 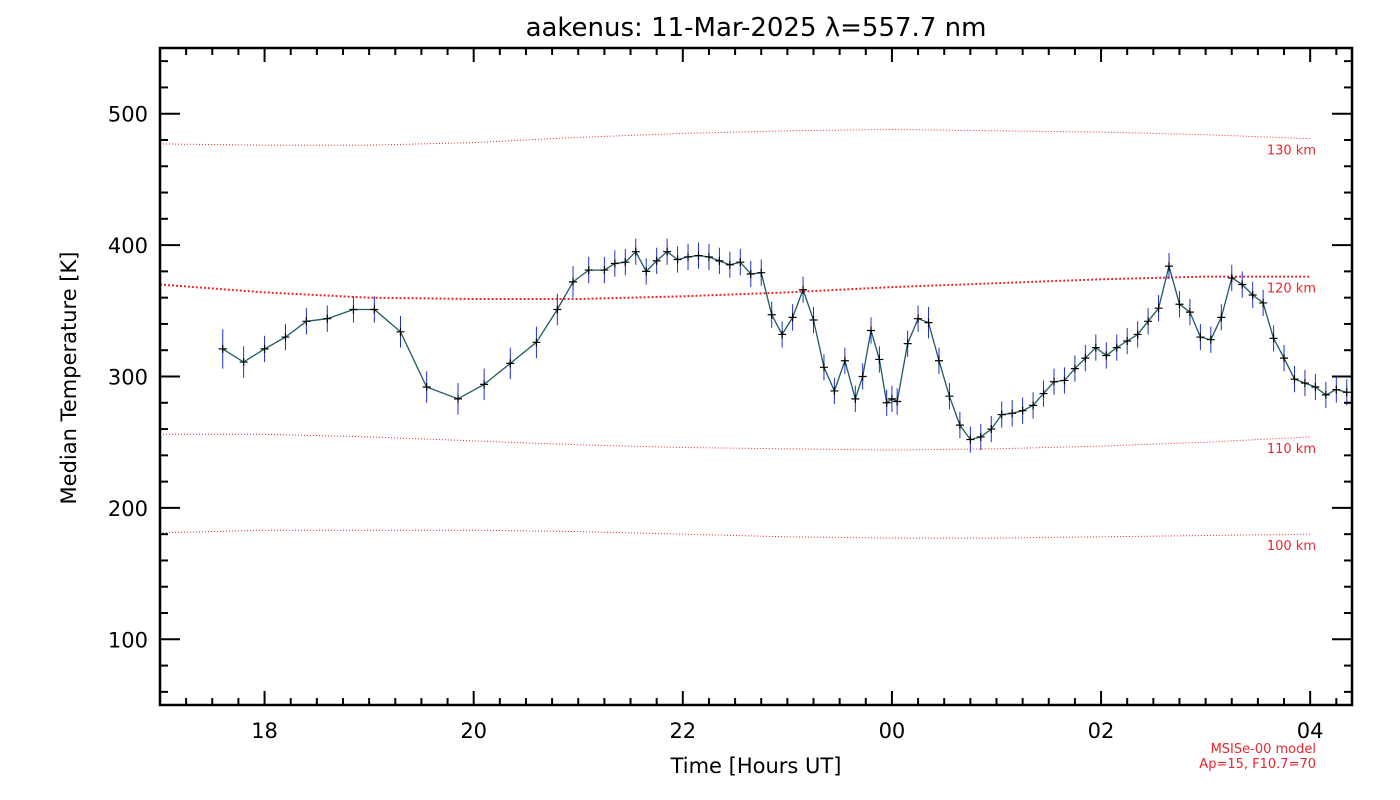 What do you see at coordinates (756, 28) in the screenshot?
I see `chart-title: aakenus: 11-Mar-2025 λ=557.7 nm` at bounding box center [756, 28].